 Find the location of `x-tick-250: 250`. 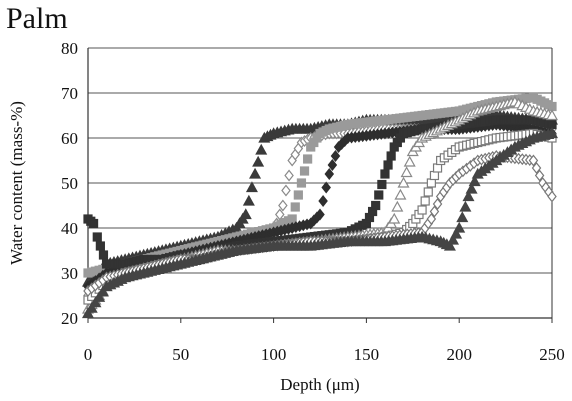

x-tick-250: 250 is located at coordinates (552, 354).